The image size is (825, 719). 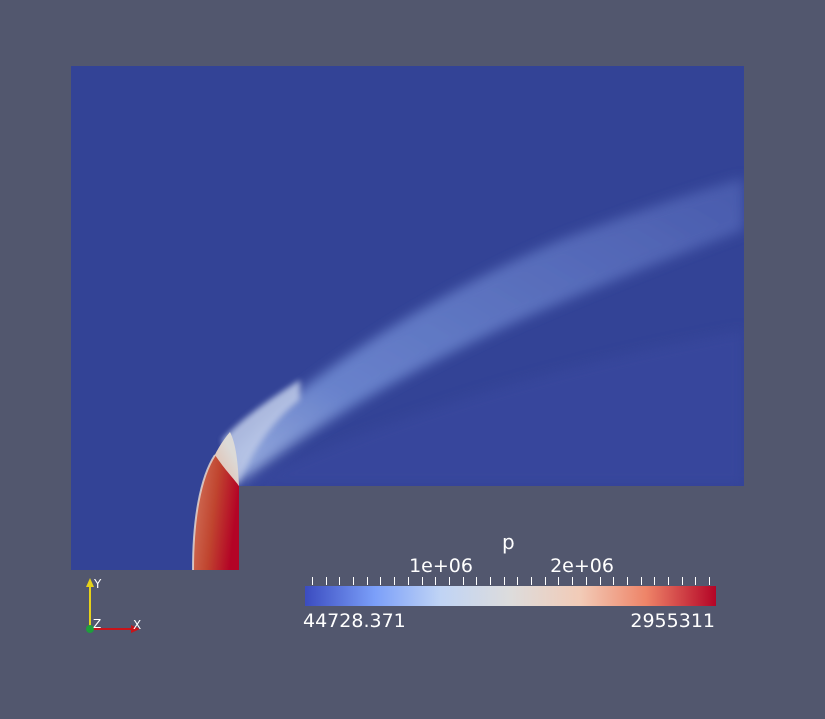 What do you see at coordinates (354, 621) in the screenshot?
I see `scalar-bar-range-min: 44728.371` at bounding box center [354, 621].